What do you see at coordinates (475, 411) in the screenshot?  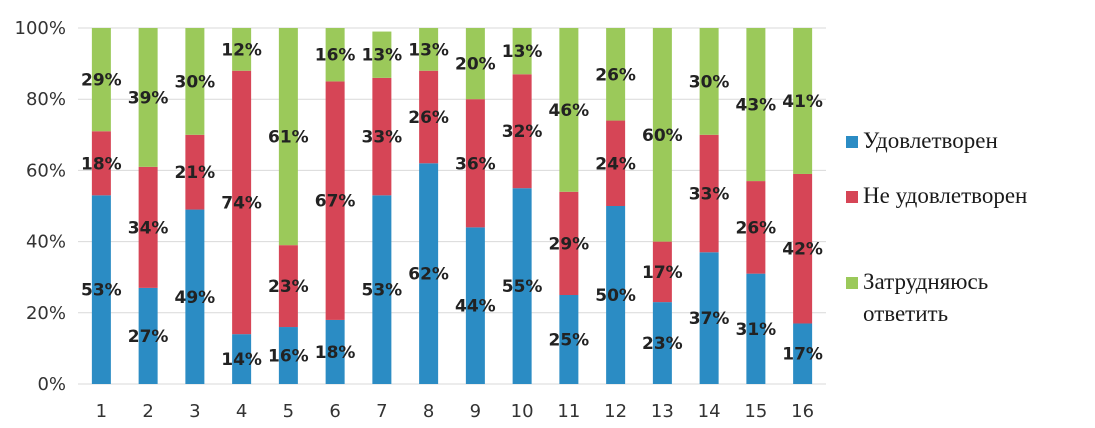 I see `x-tick-label: 9` at bounding box center [475, 411].